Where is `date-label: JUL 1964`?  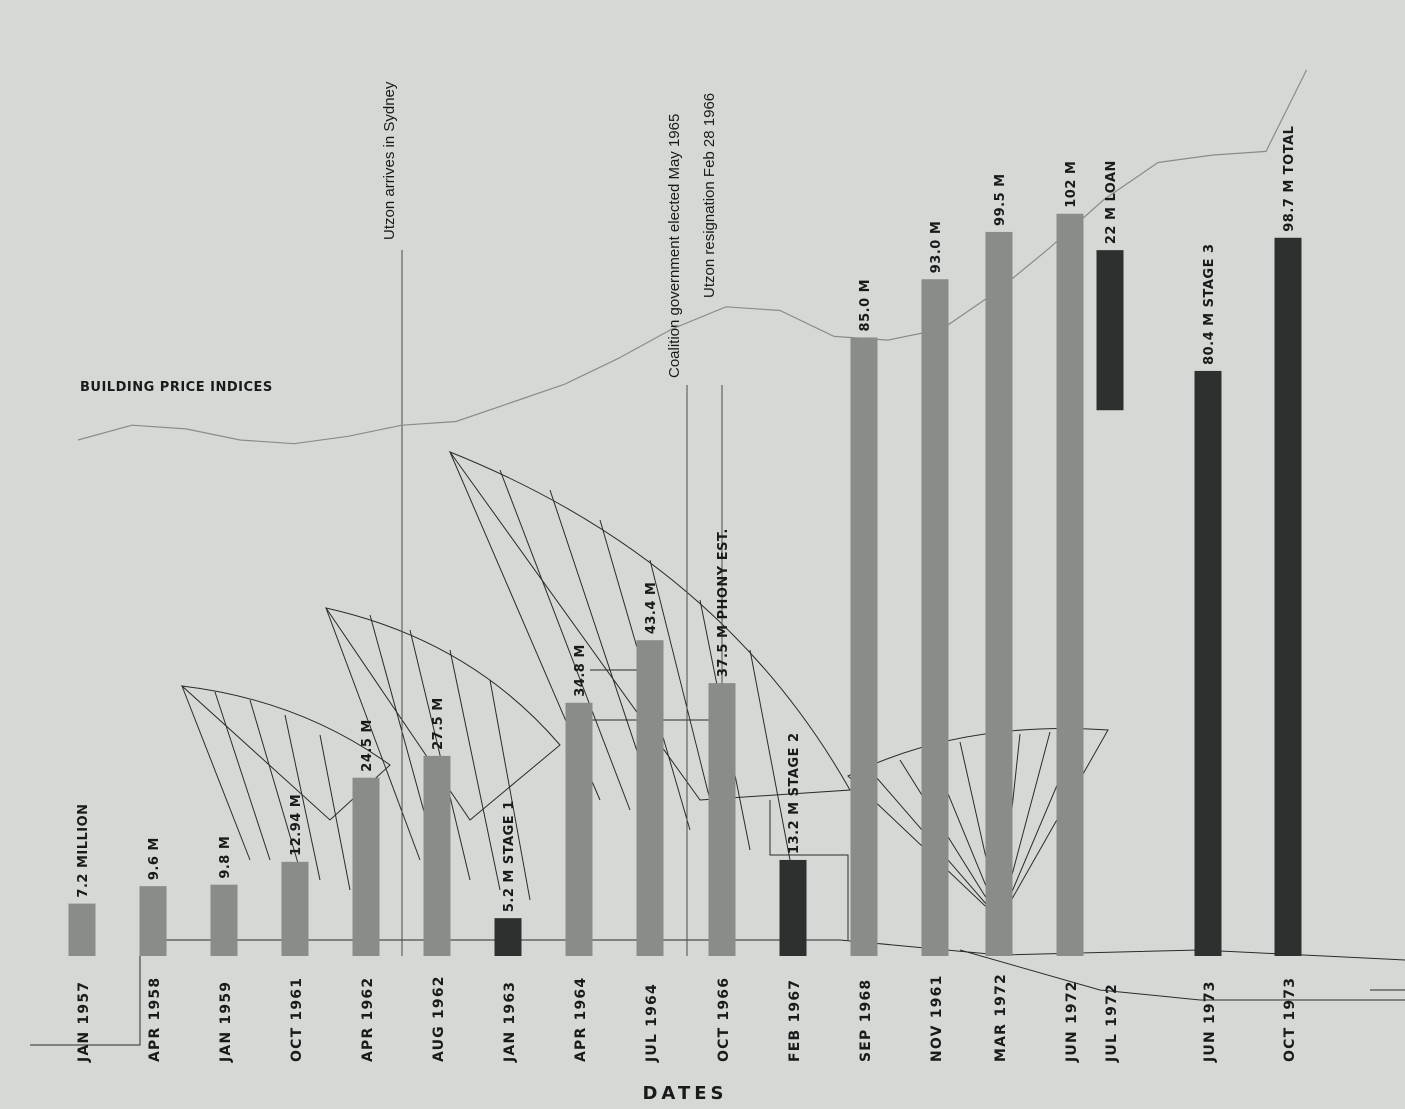 date-label: JUL 1964 is located at coordinates (652, 1023).